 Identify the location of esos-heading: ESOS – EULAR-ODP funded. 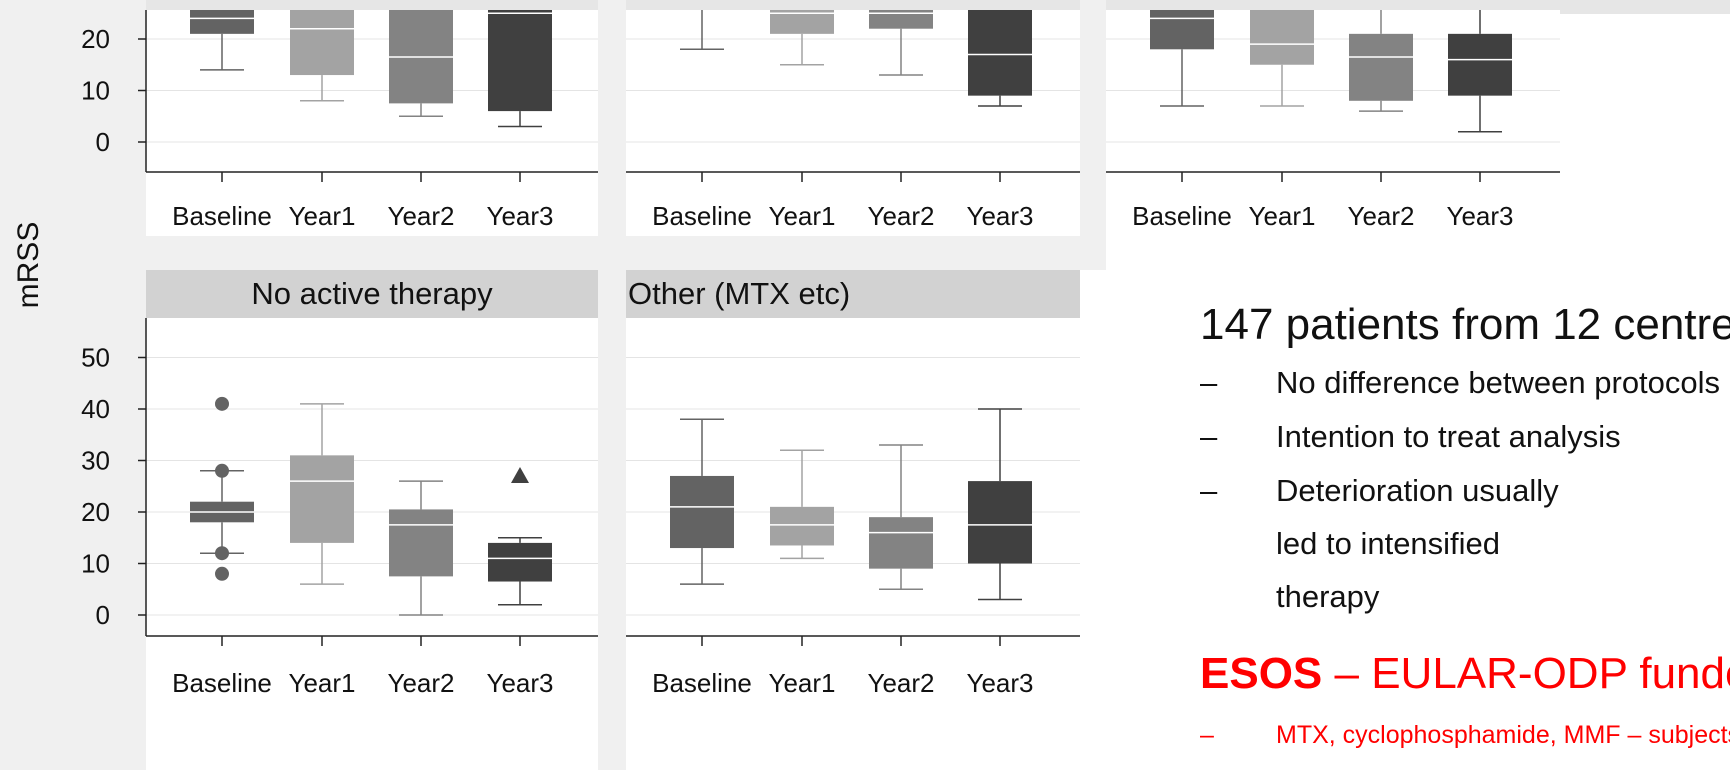
(1465, 674).